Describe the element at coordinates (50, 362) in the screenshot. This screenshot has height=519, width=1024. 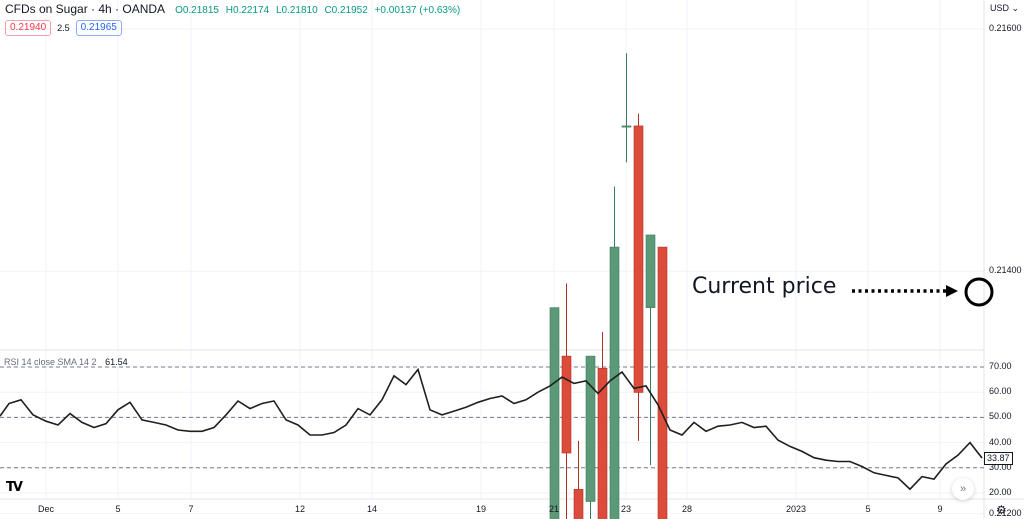
I see `rsi-label: RSI 14 close SMA 14 2` at that location.